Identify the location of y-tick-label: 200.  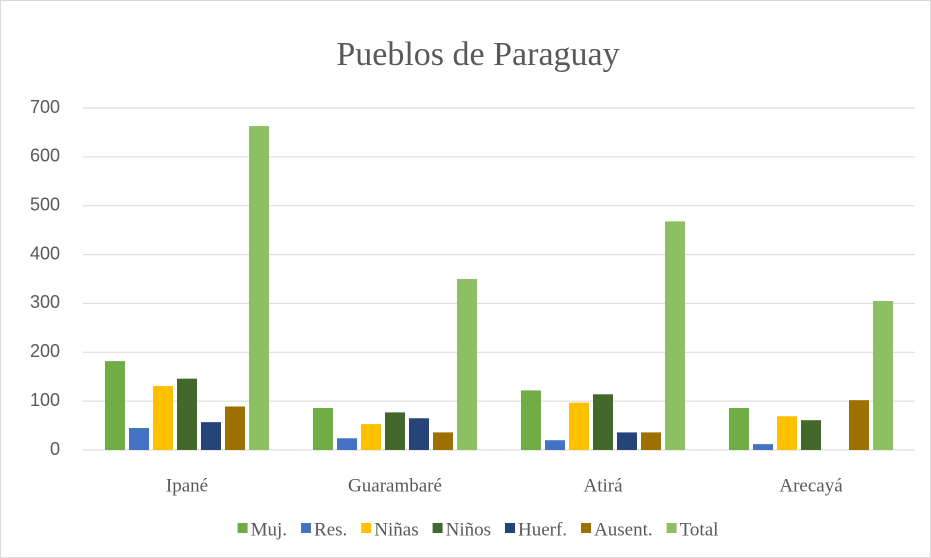
(45, 351).